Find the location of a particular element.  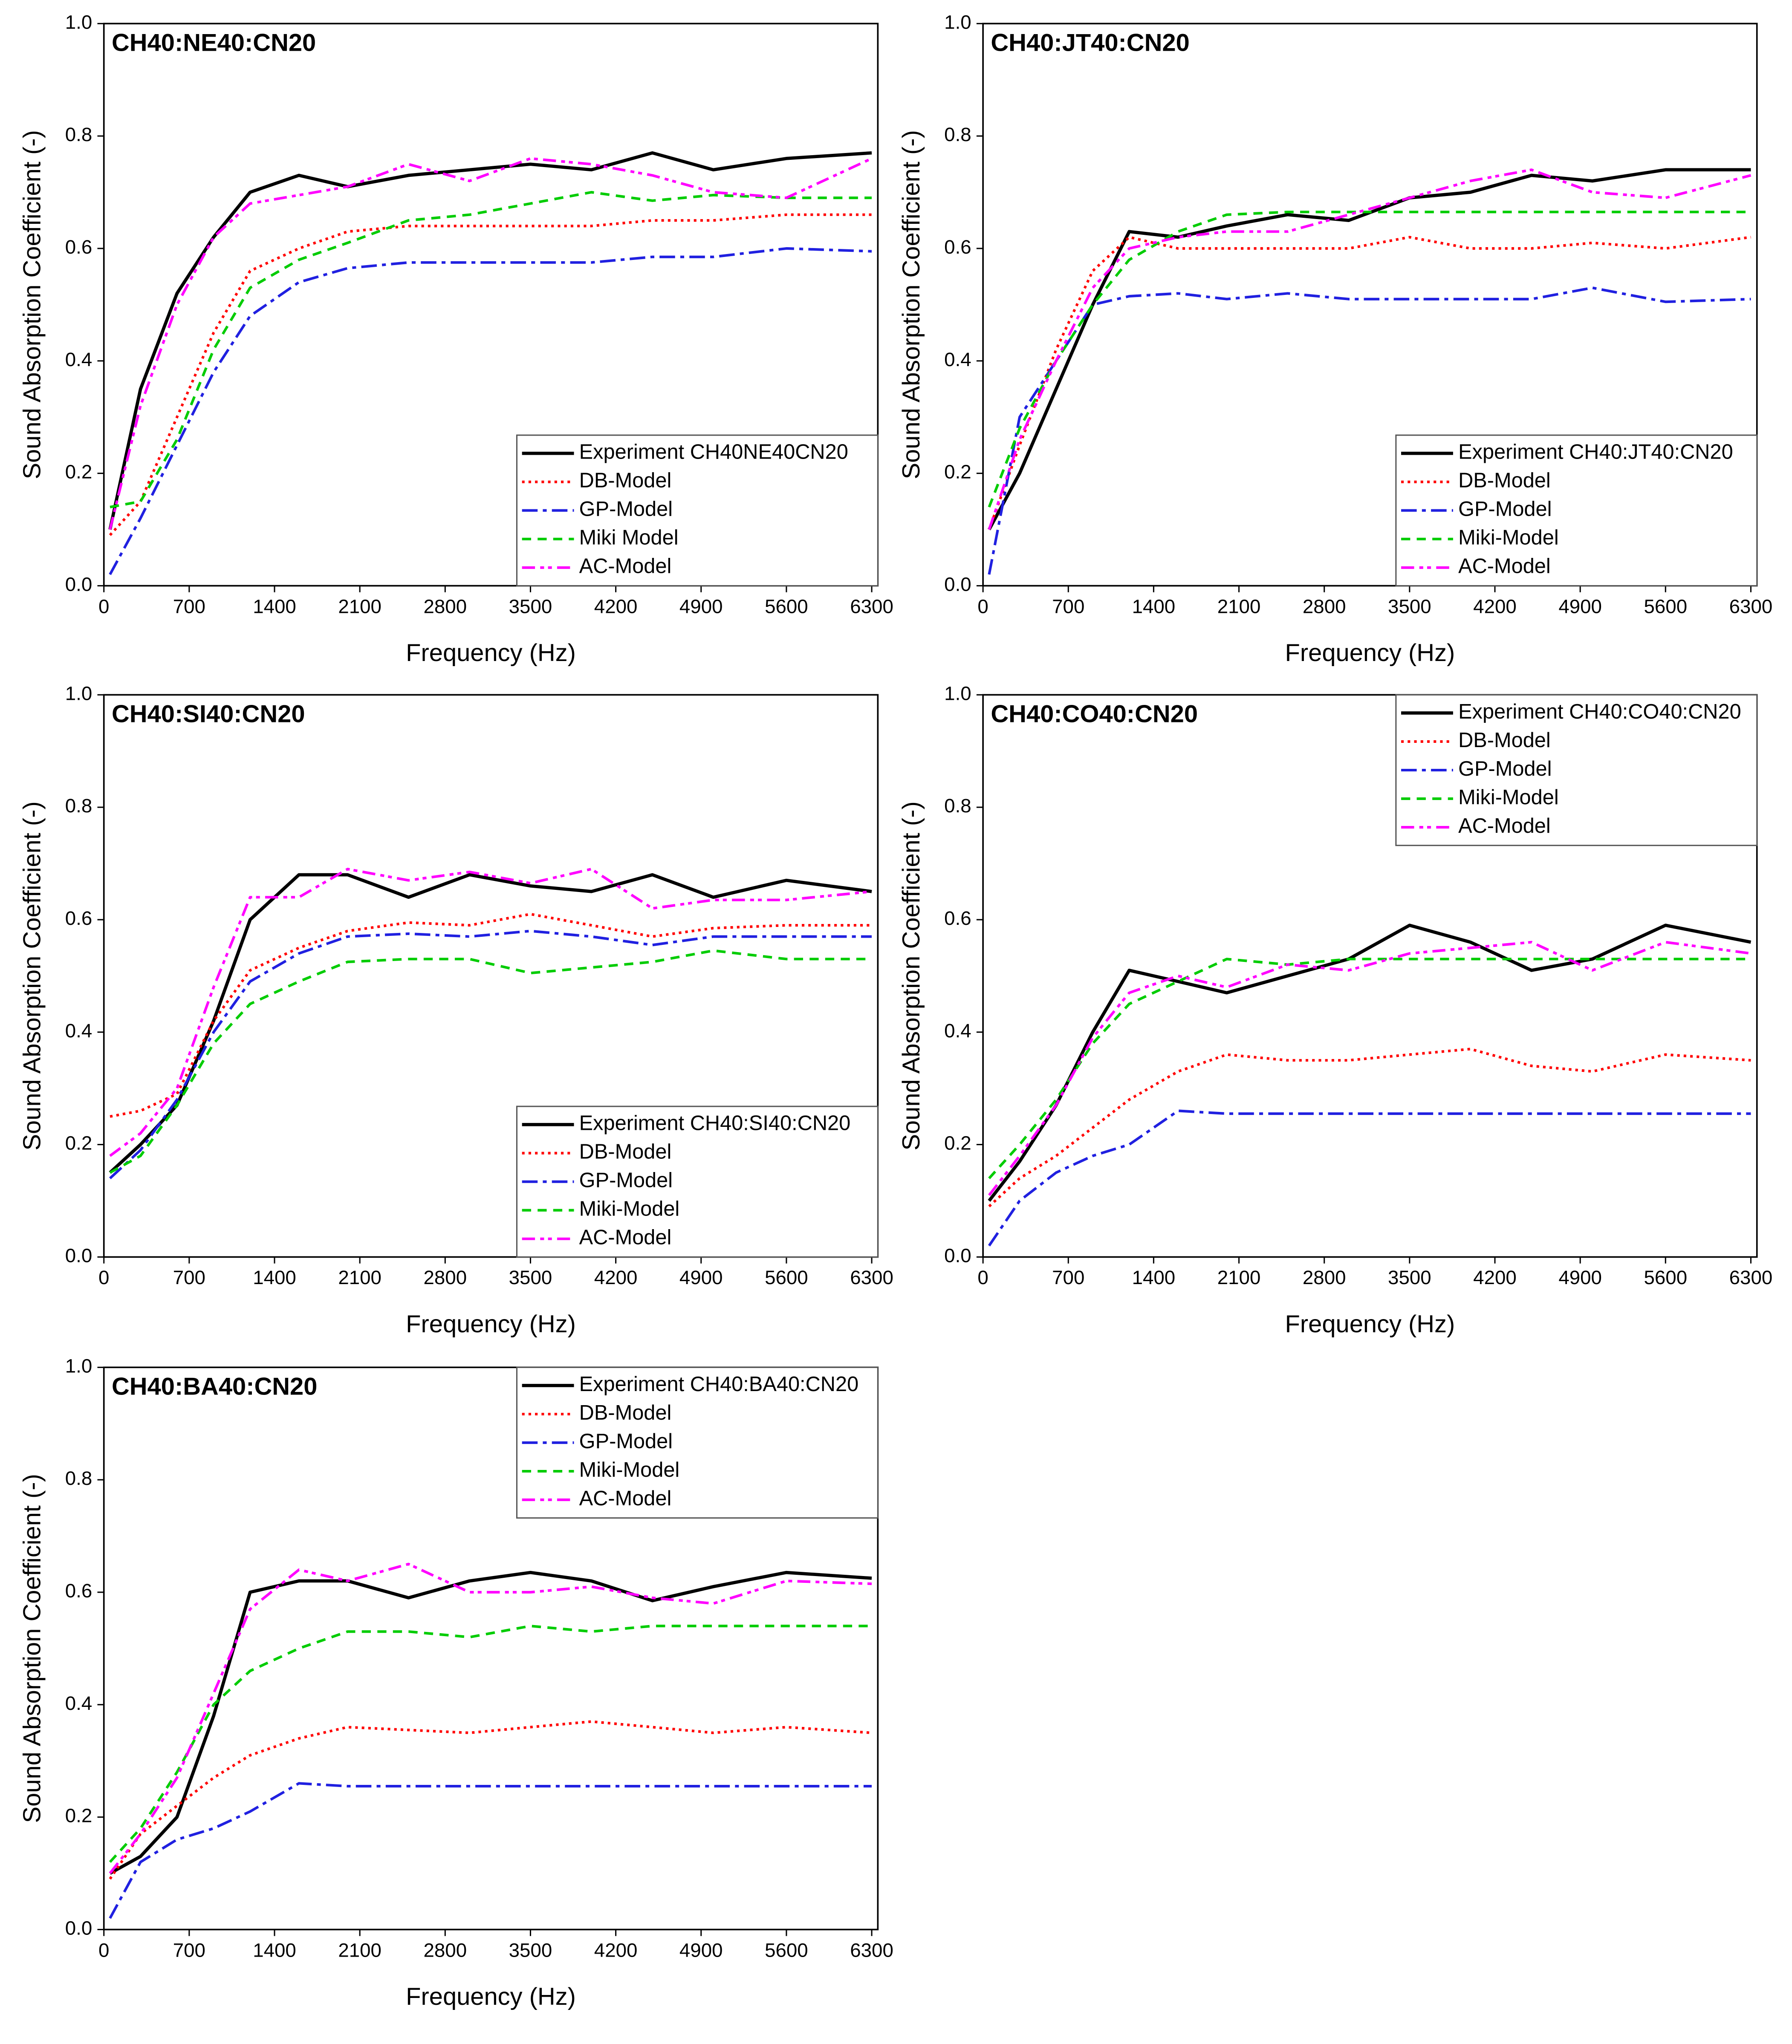

chart-title: CH40:CO40:CN20 is located at coordinates (1094, 714).